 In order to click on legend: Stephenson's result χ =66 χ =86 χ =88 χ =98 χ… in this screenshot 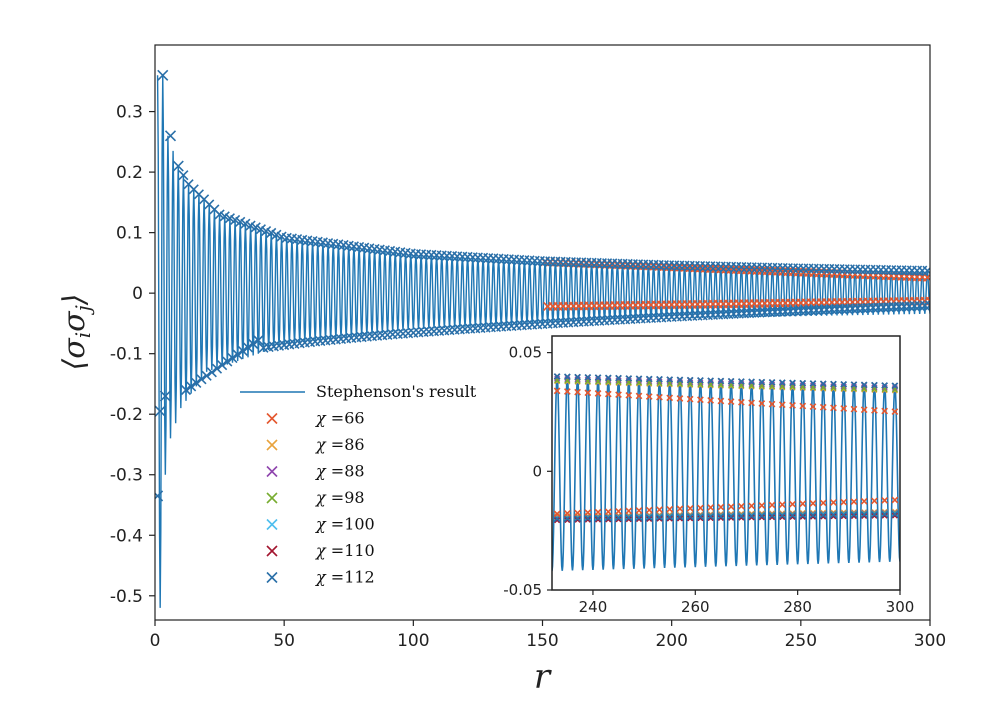, I will do `click(358, 484)`.